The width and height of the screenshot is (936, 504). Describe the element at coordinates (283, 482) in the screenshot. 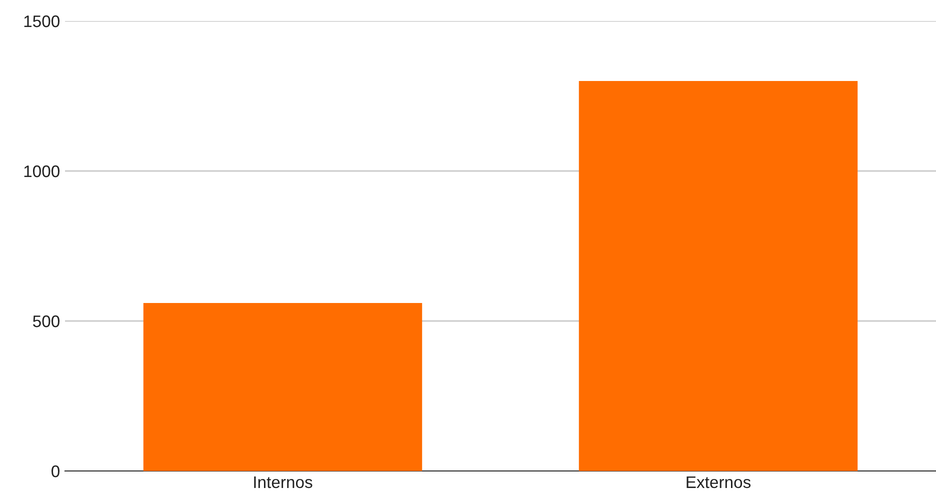

I see `x-tick-label: Internos` at that location.